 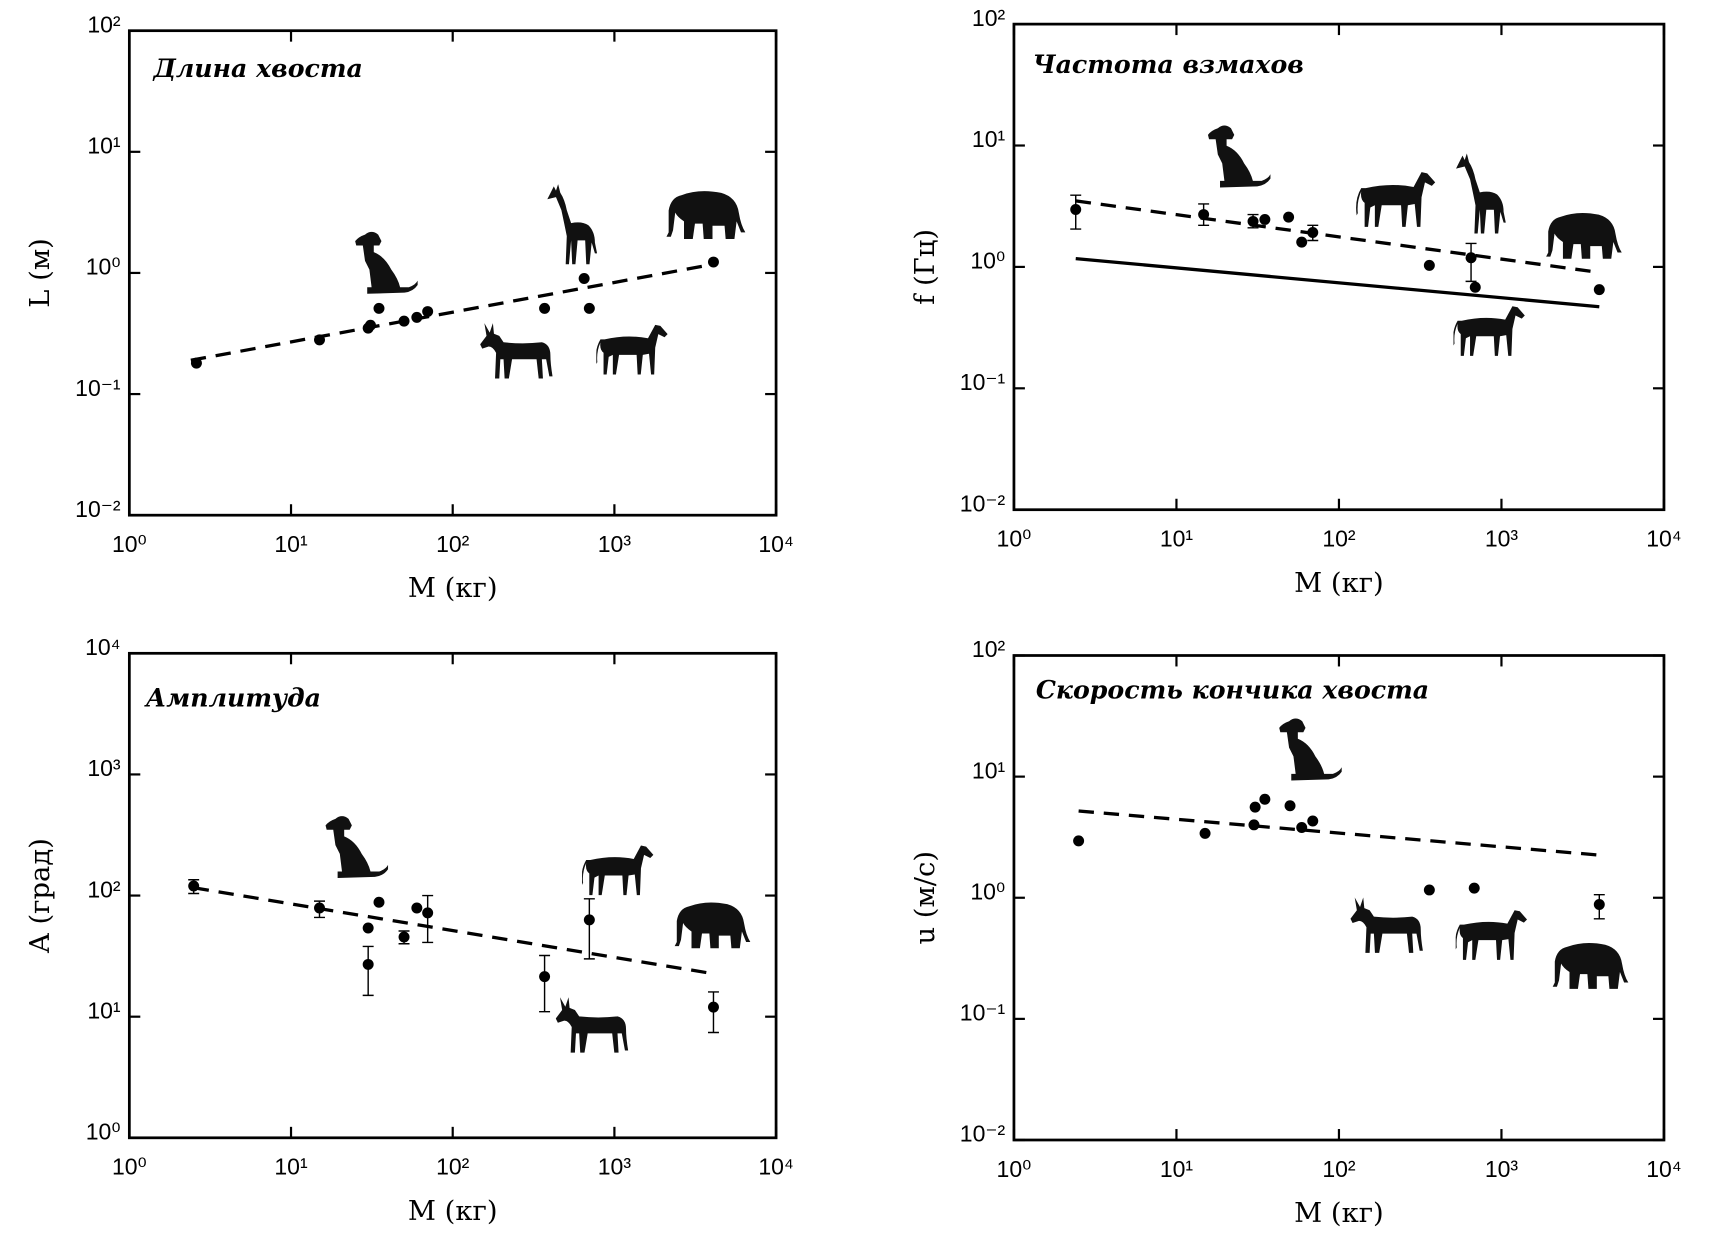 What do you see at coordinates (257, 68) in the screenshot?
I see `panel-title: Длина хвоста` at bounding box center [257, 68].